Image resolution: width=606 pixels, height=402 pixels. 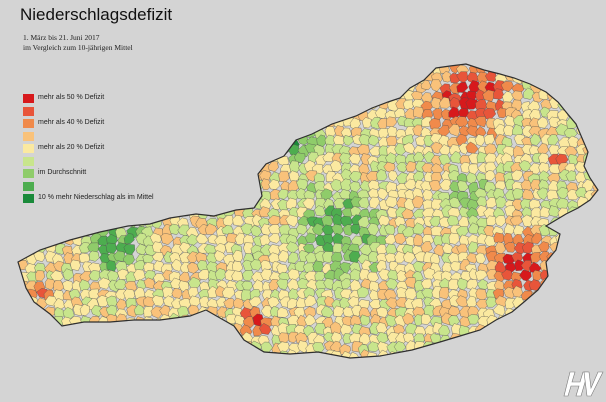 I want to click on legend-swatch, so click(x=28, y=123).